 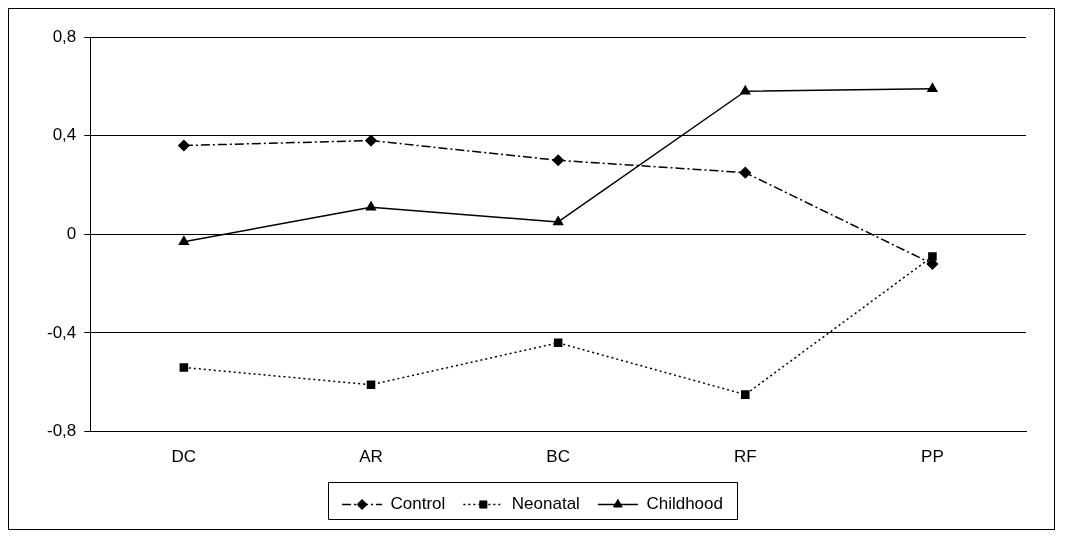 What do you see at coordinates (558, 457) in the screenshot?
I see `x-tick-label: BC` at bounding box center [558, 457].